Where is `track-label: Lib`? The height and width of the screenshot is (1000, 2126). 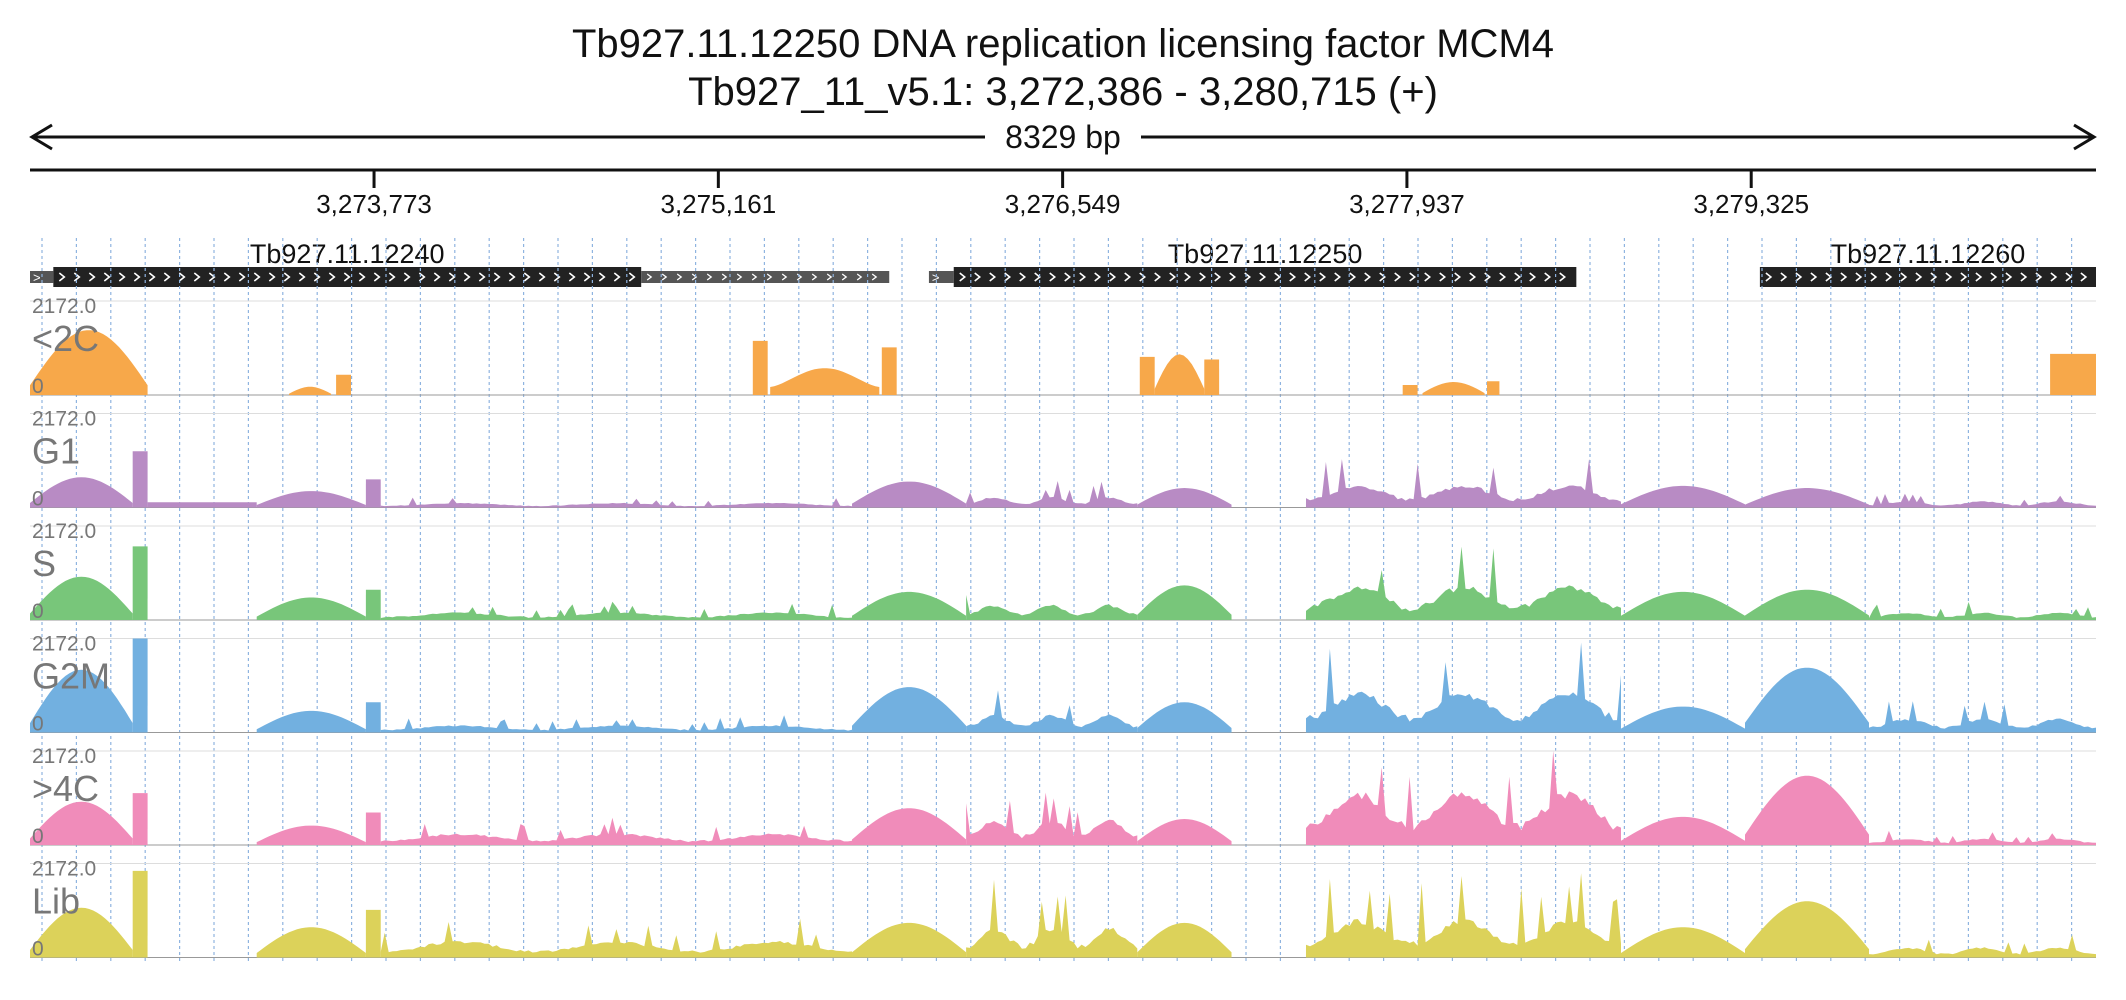 track-label: Lib is located at coordinates (56, 901).